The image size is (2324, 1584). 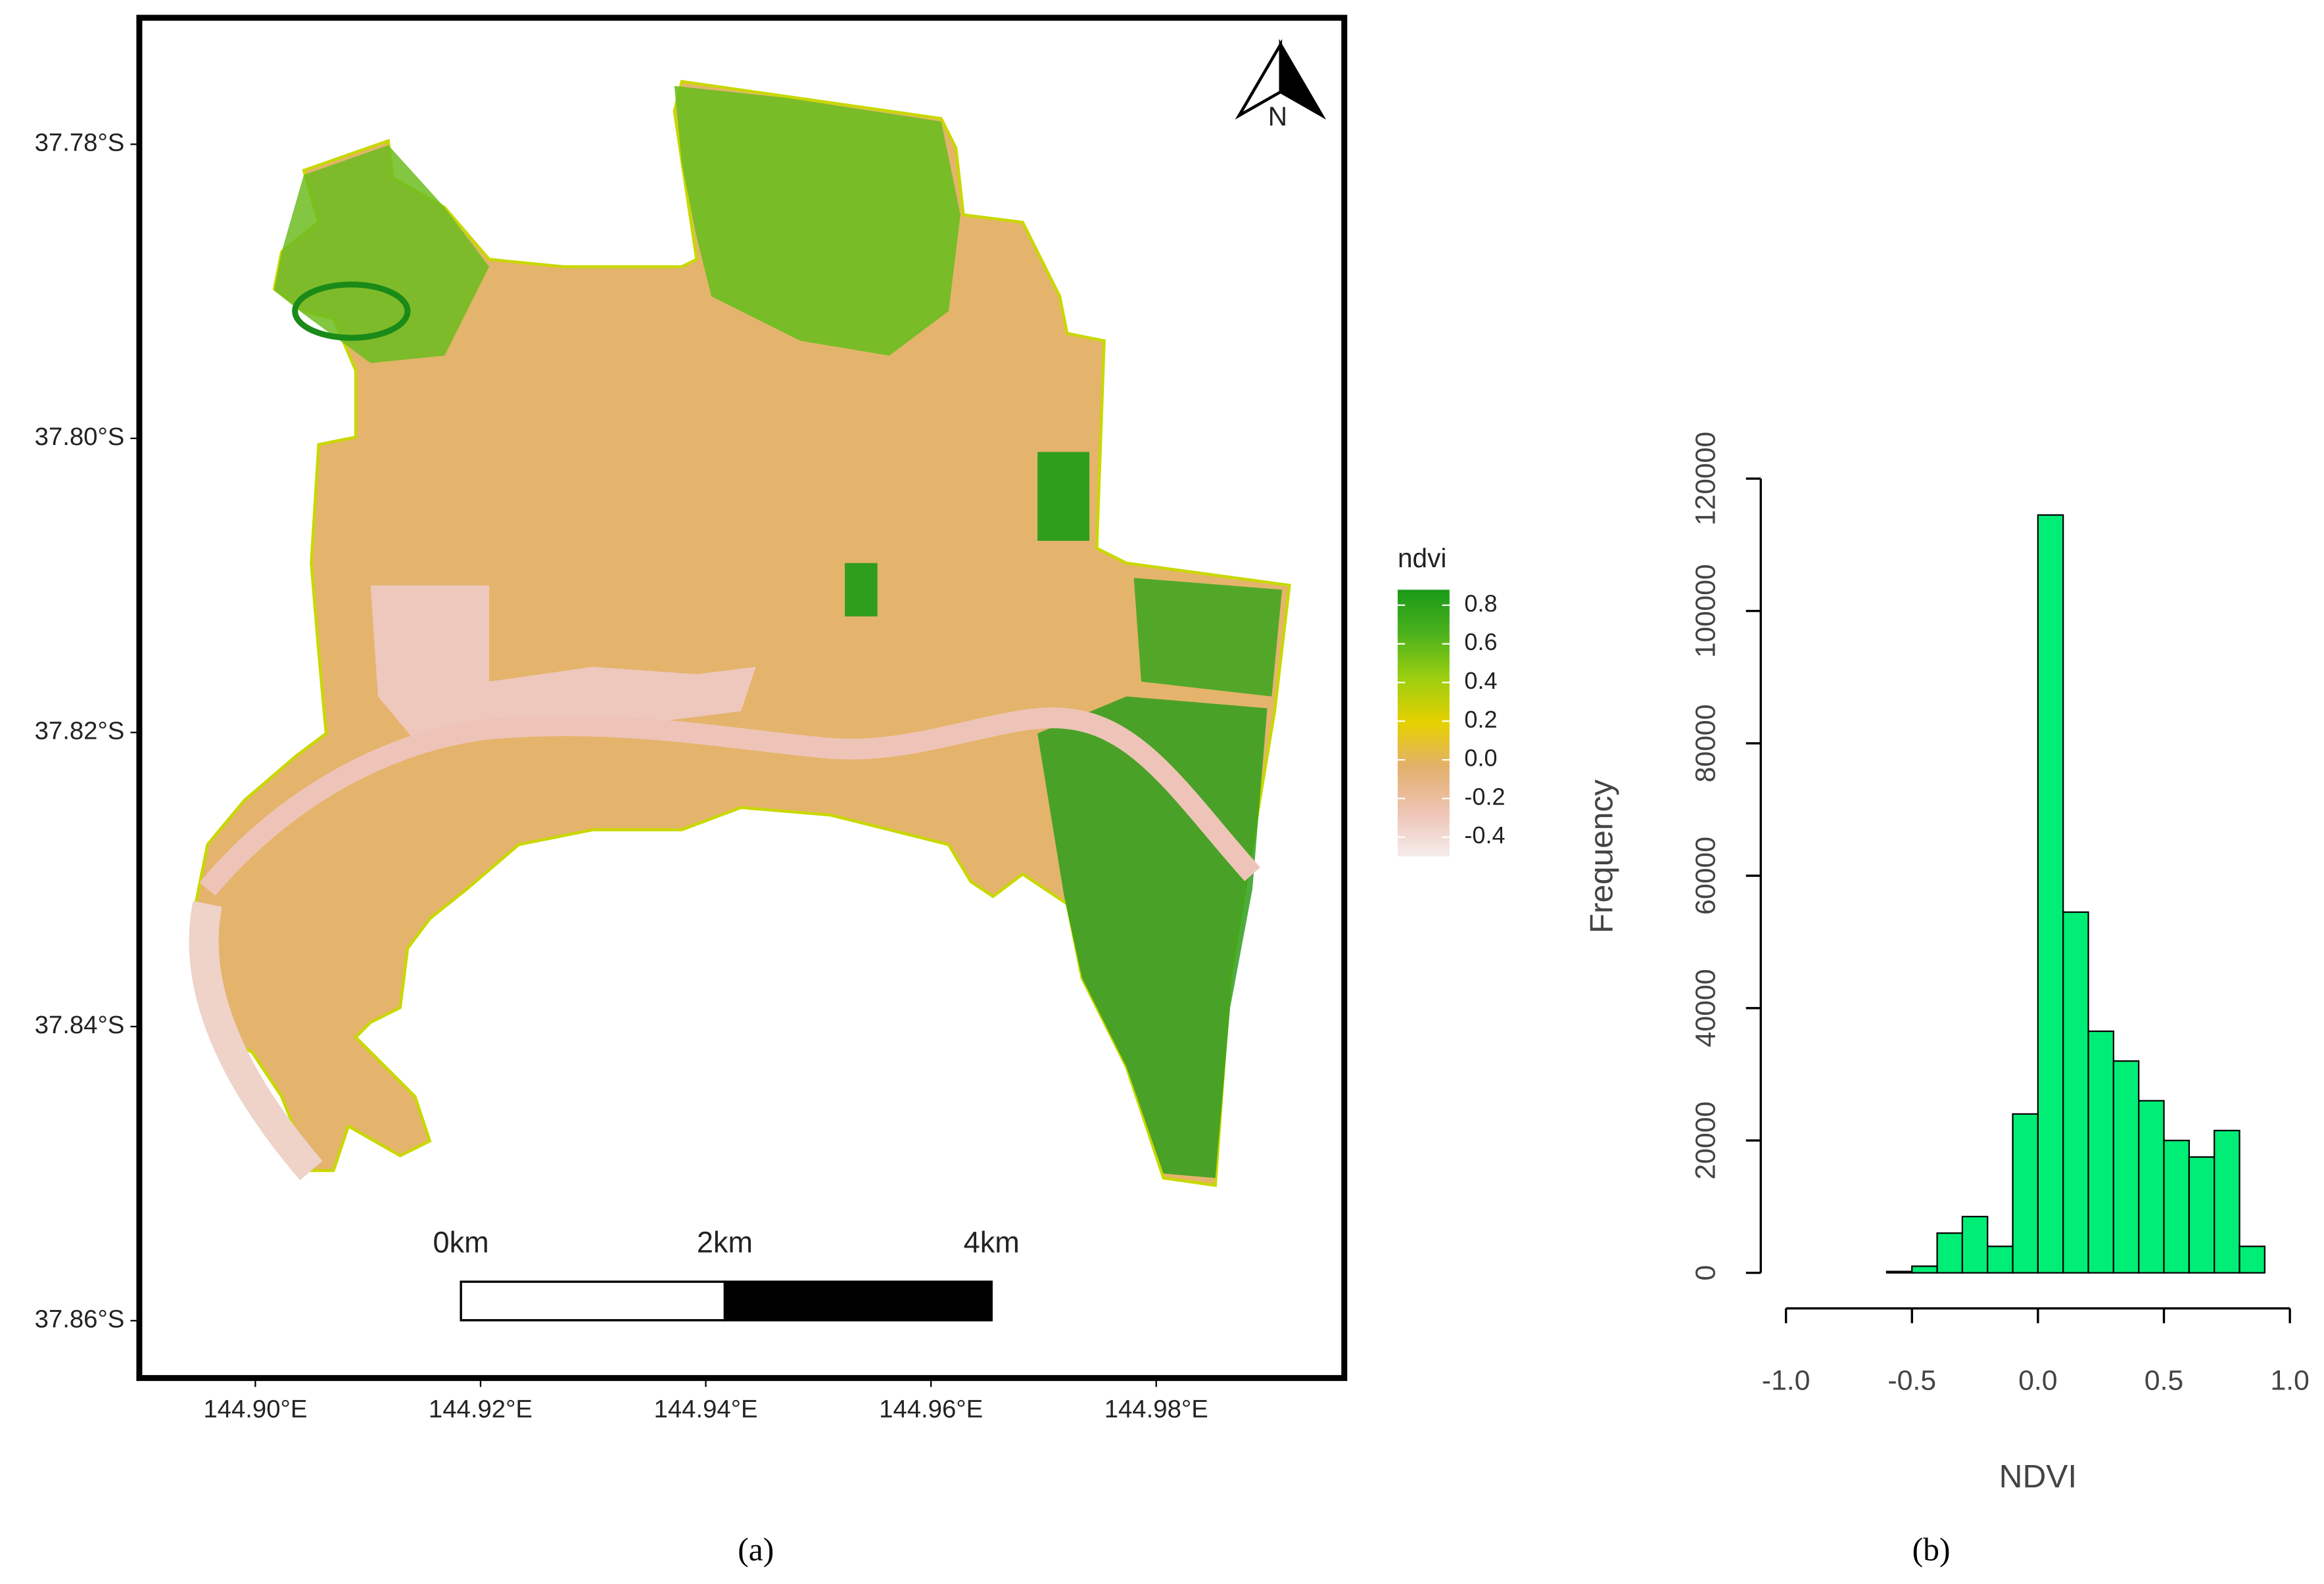 I want to click on y-axis-label: Frequency, so click(x=1600, y=856).